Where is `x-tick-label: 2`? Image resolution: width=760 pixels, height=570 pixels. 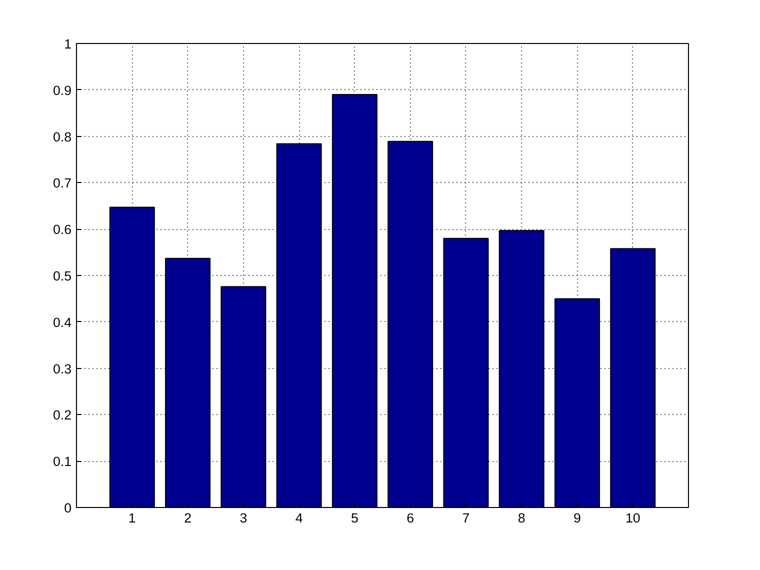 x-tick-label: 2 is located at coordinates (188, 518).